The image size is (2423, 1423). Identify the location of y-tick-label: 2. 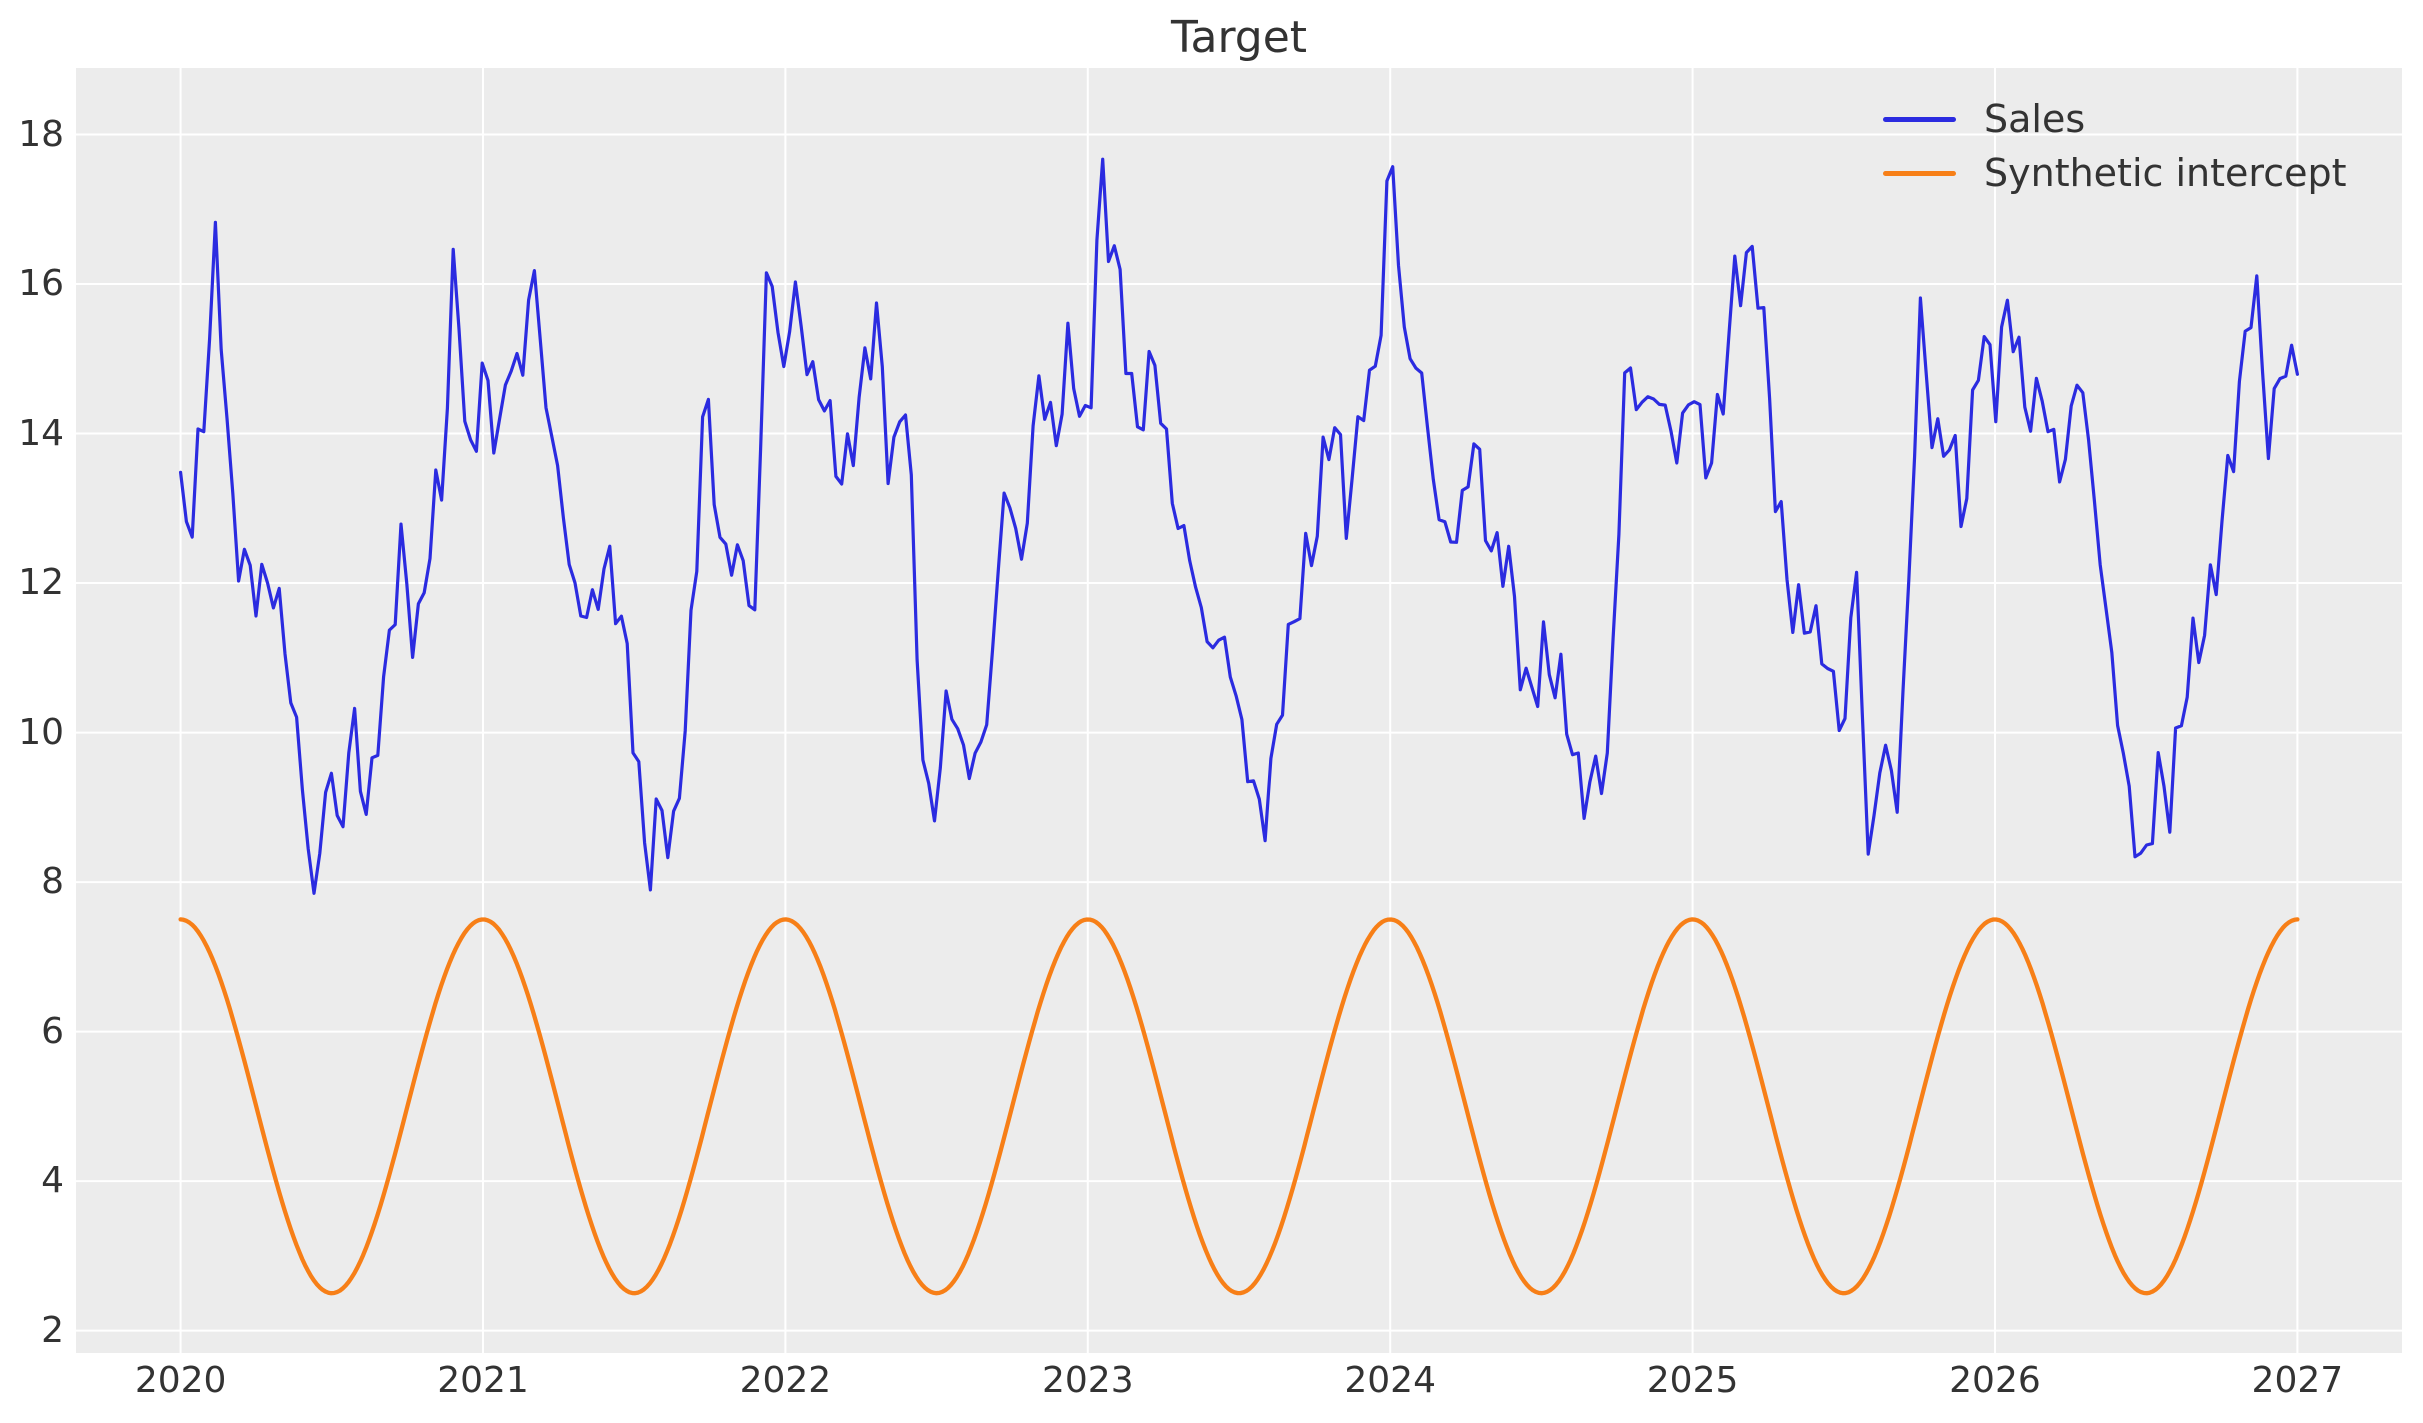
(52, 1330).